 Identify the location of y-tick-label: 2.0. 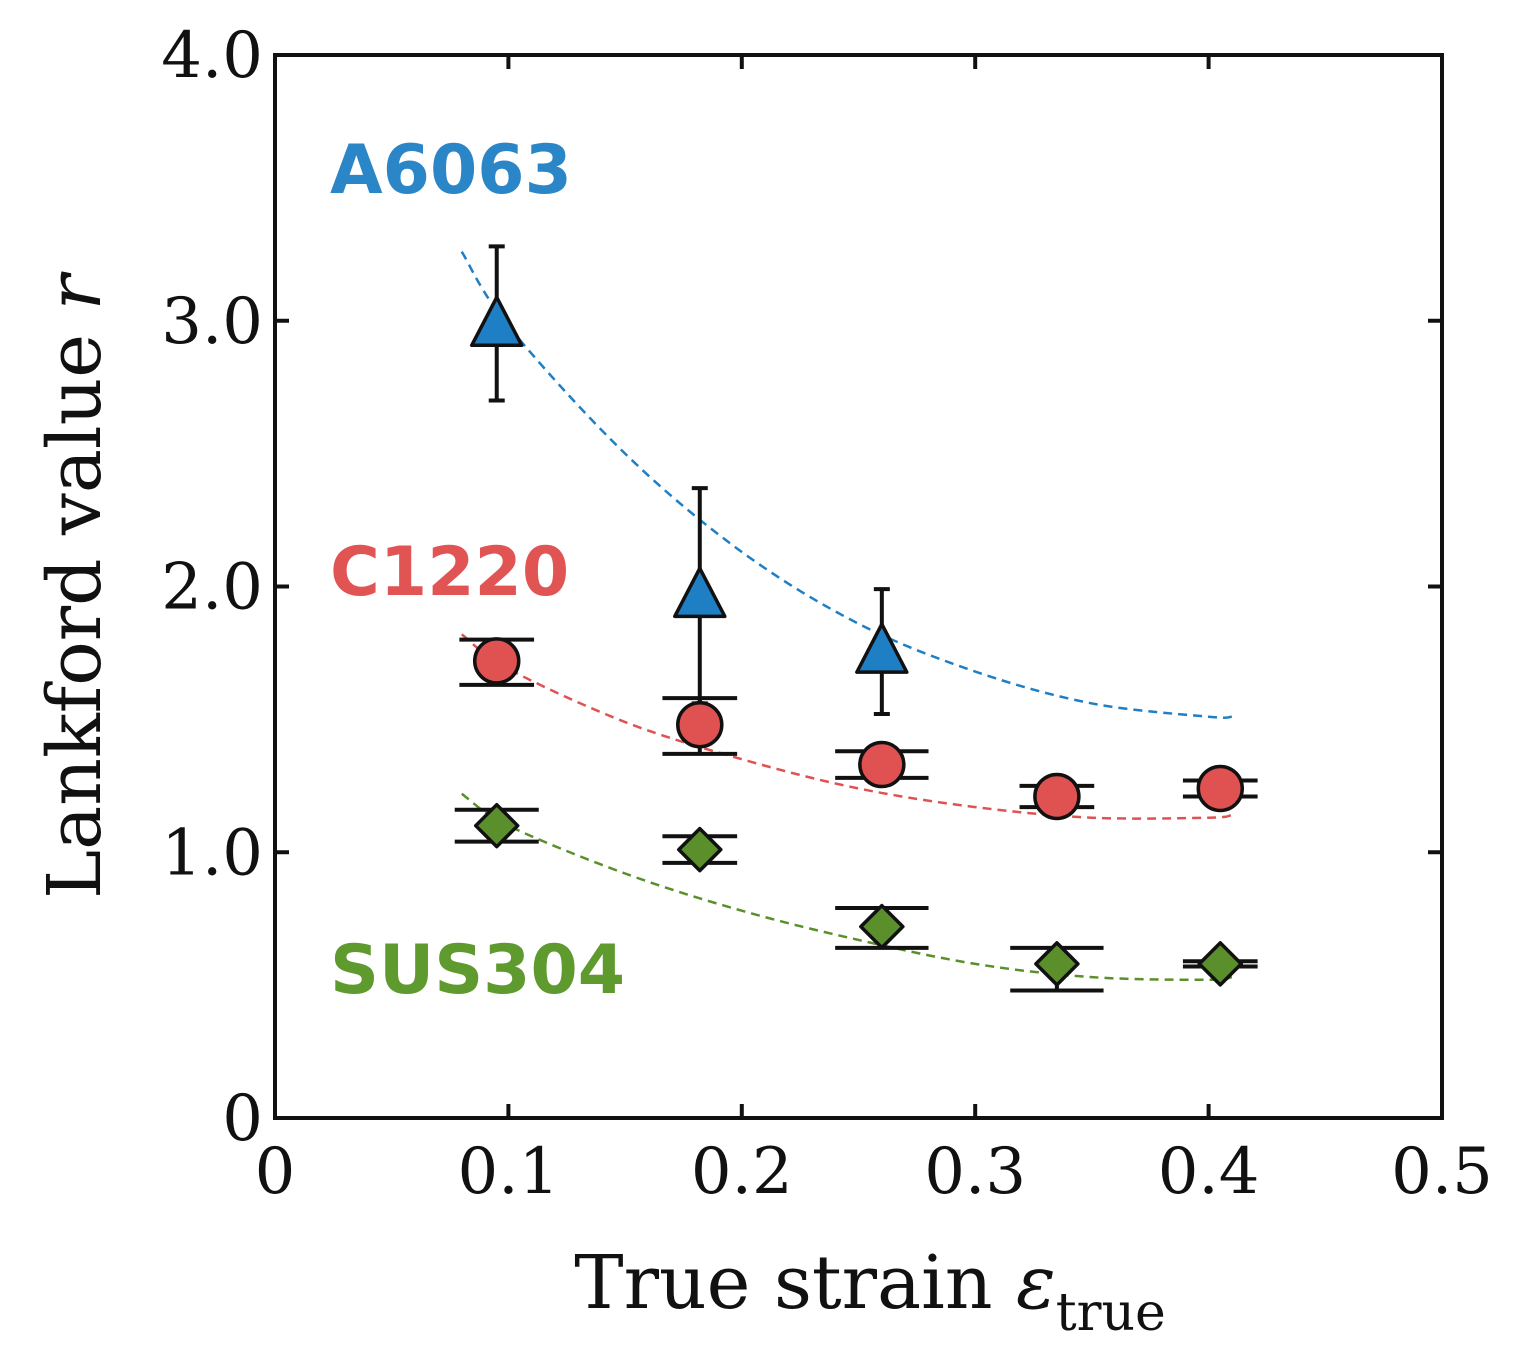
(212, 588).